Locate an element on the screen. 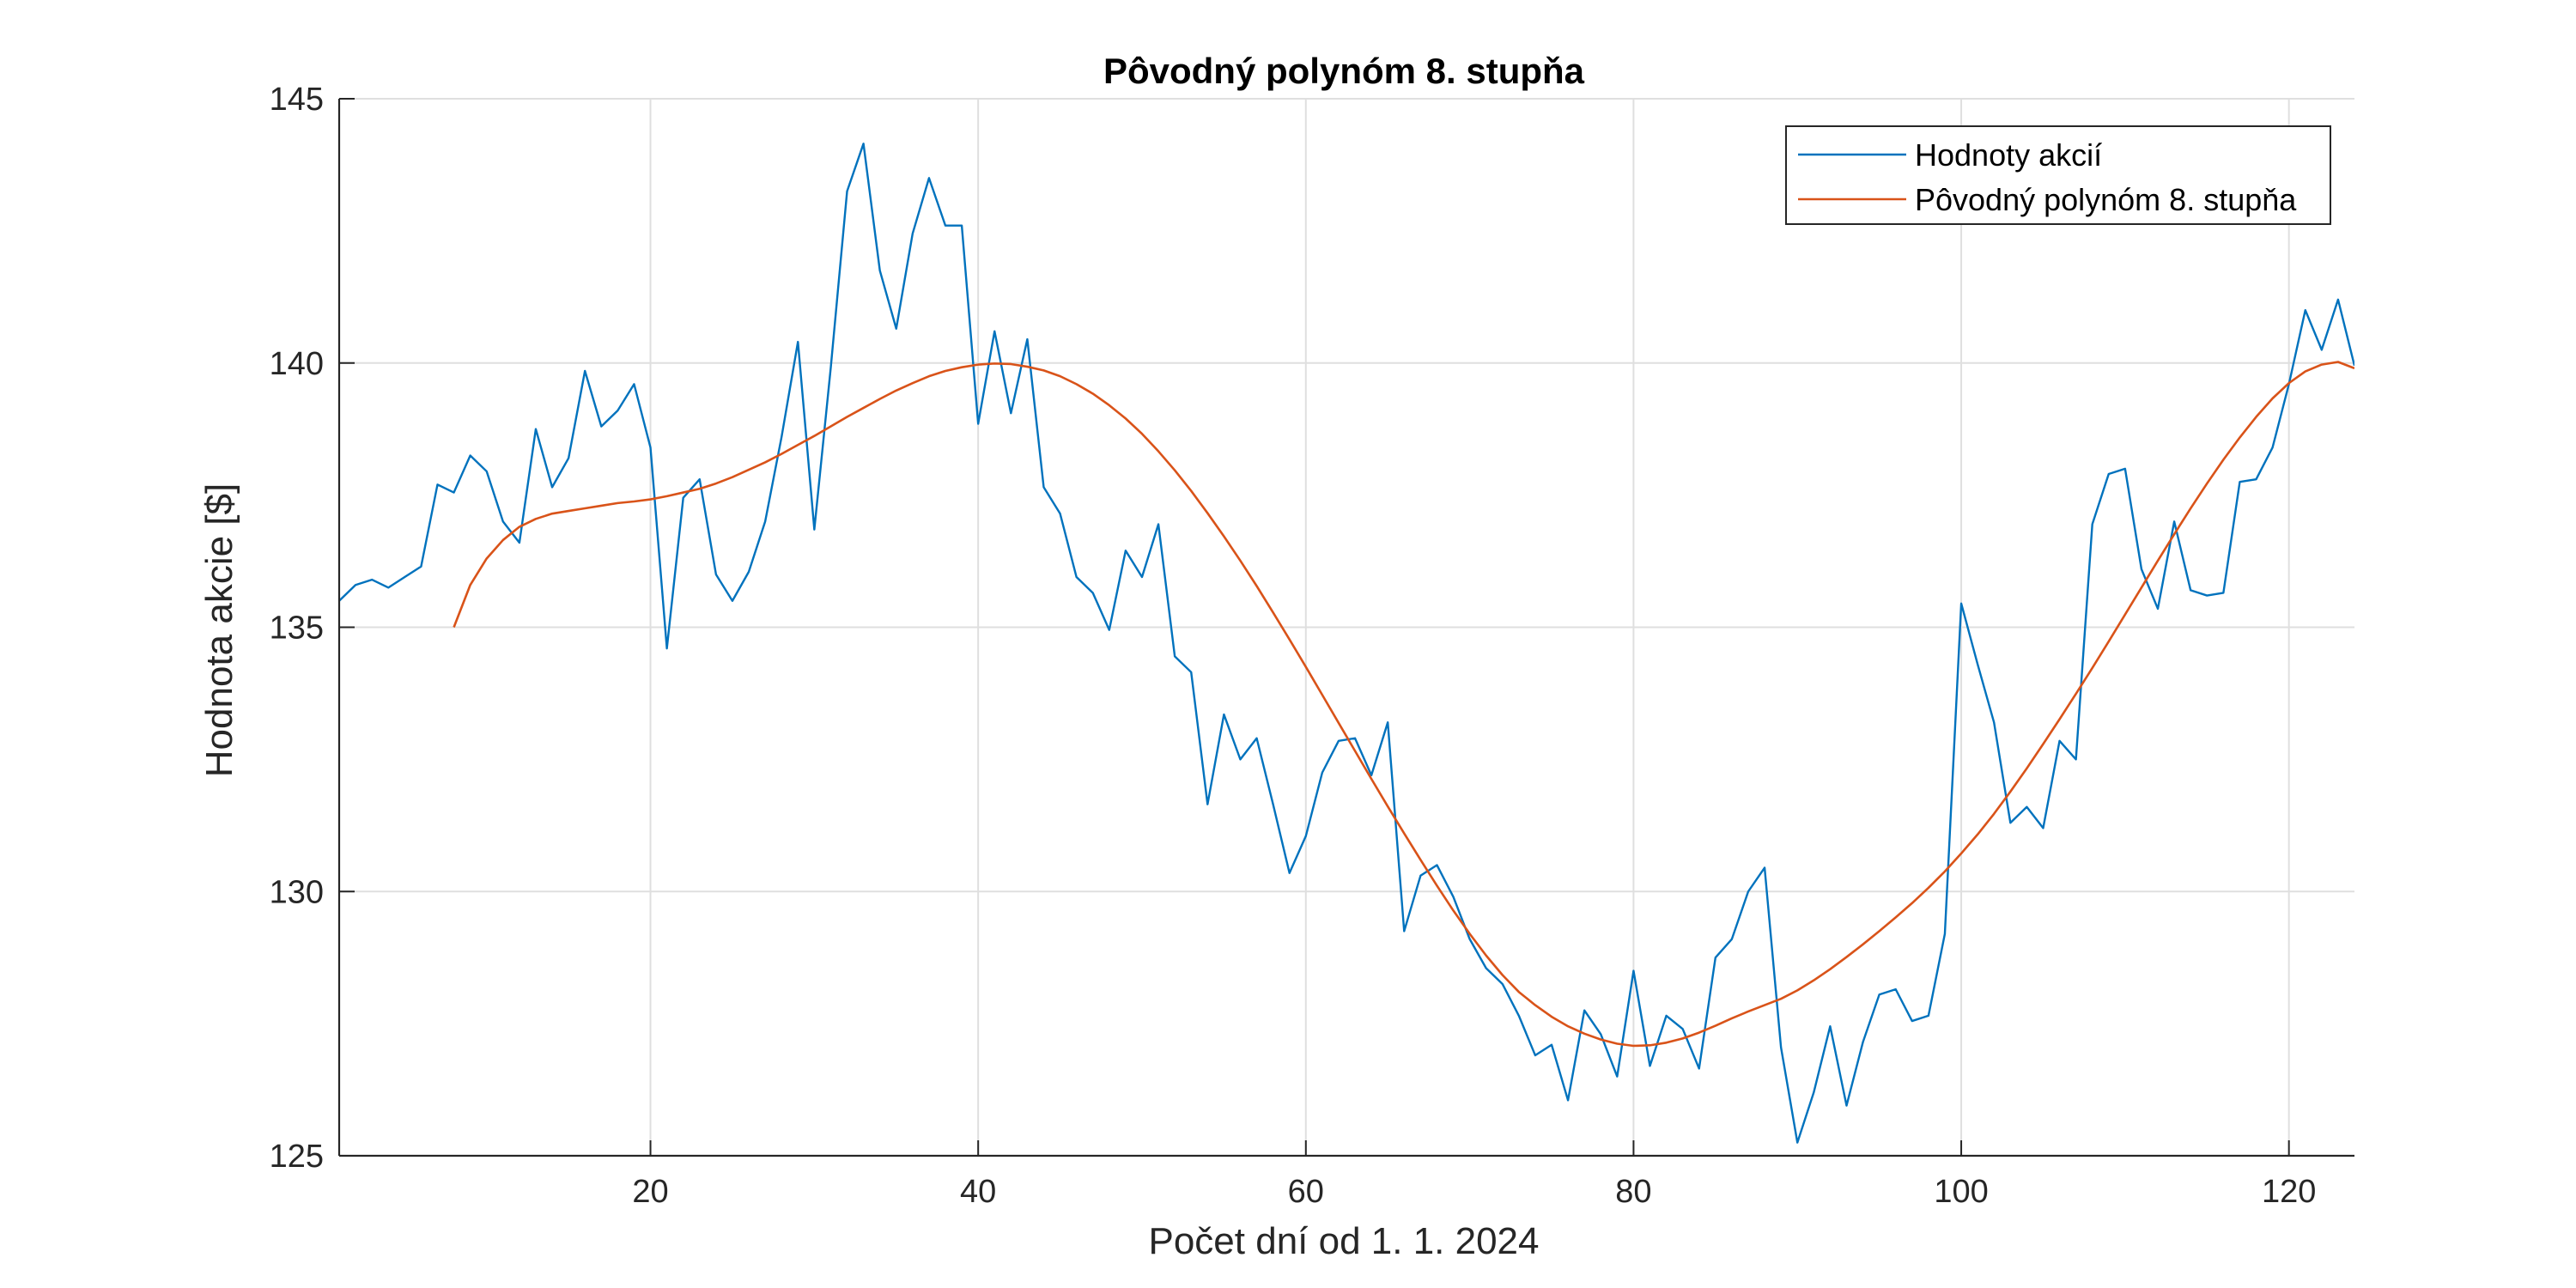  x-tick-label: 100 is located at coordinates (1961, 1192).